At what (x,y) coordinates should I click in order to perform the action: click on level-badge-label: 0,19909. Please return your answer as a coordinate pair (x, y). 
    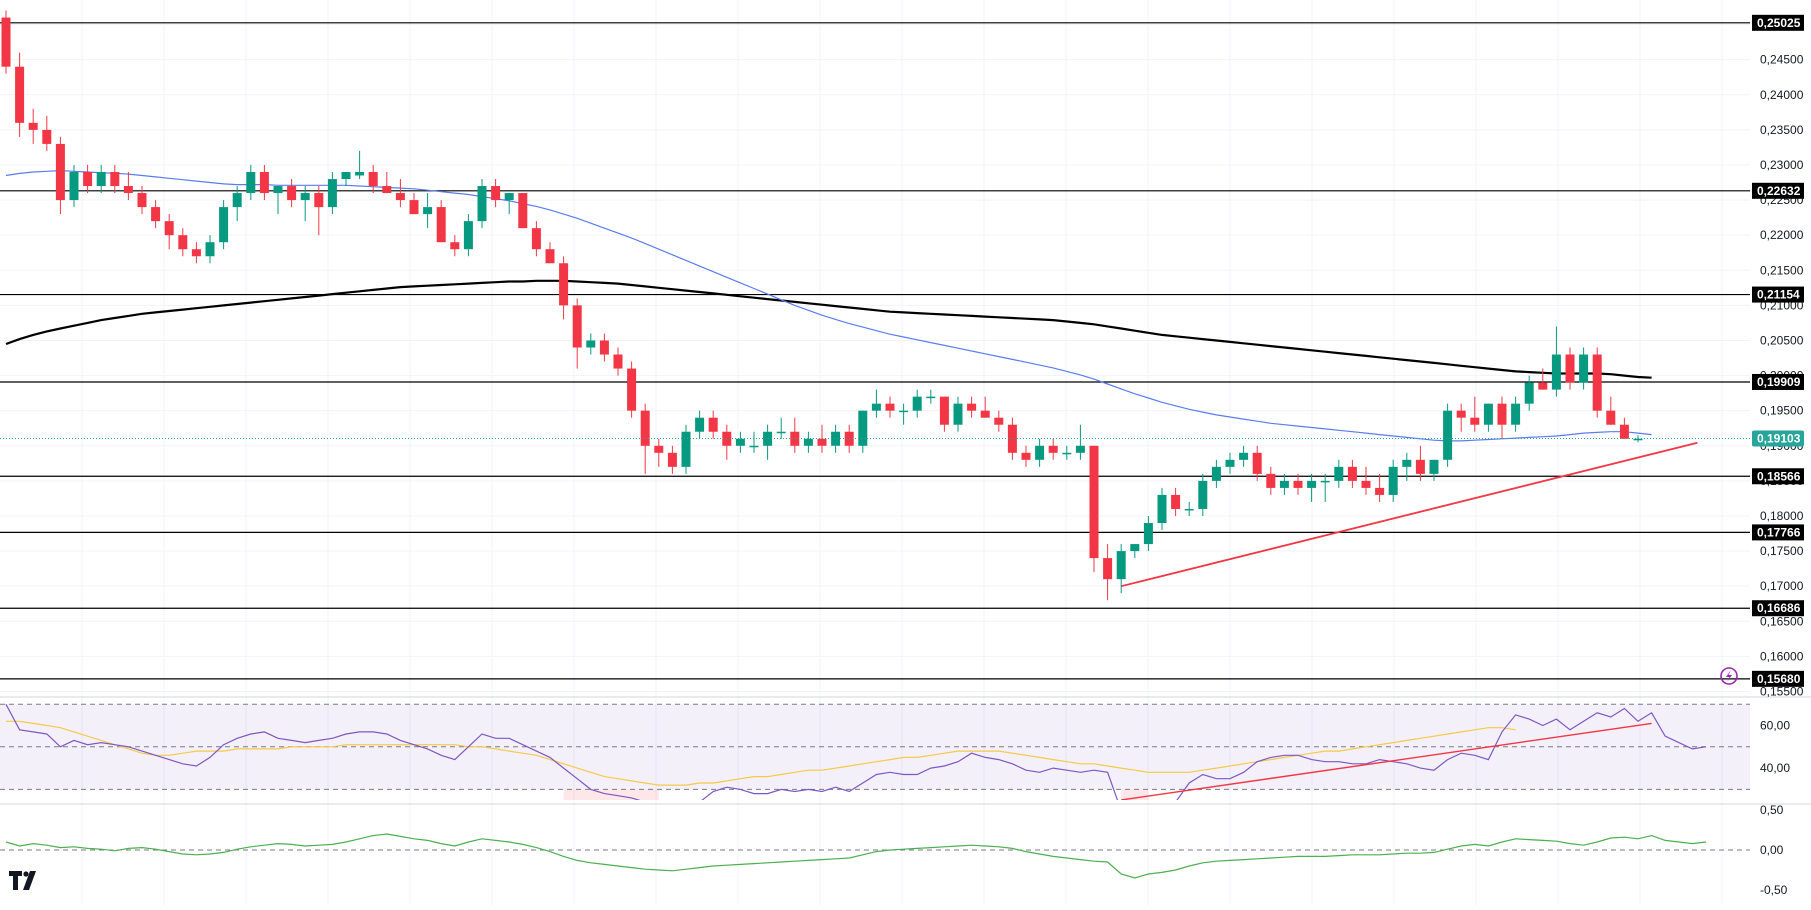
    Looking at the image, I should click on (1779, 382).